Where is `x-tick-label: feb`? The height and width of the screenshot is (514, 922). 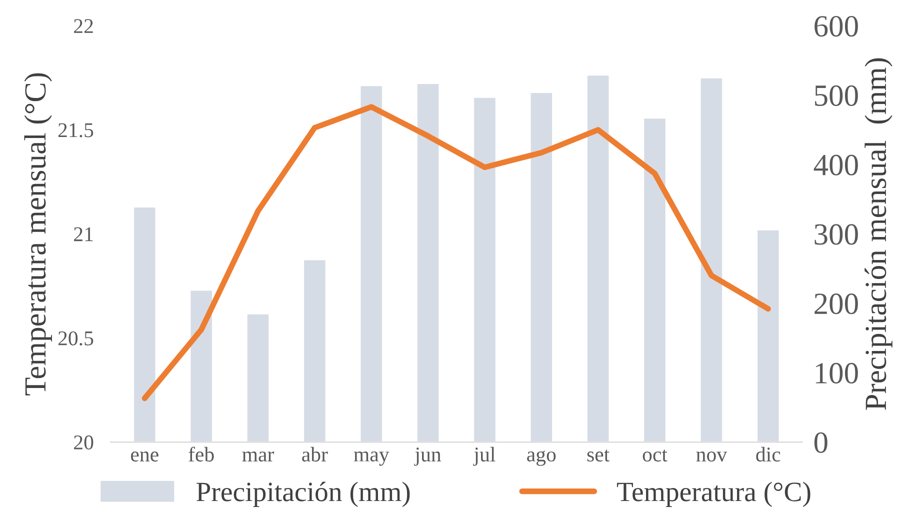
x-tick-label: feb is located at coordinates (201, 454).